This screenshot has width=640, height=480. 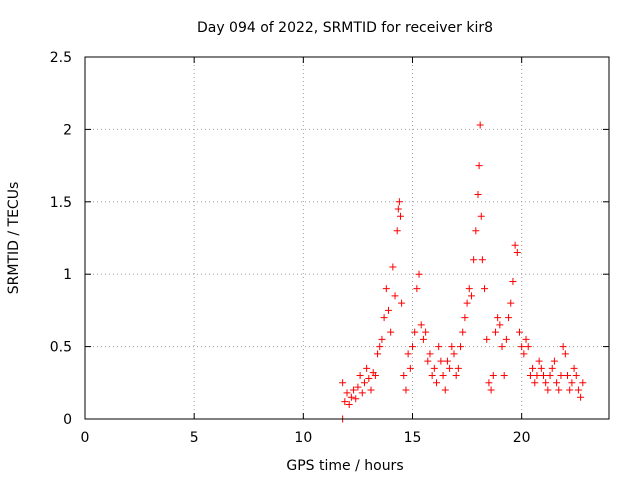 What do you see at coordinates (522, 438) in the screenshot?
I see `x-tick-label: 20` at bounding box center [522, 438].